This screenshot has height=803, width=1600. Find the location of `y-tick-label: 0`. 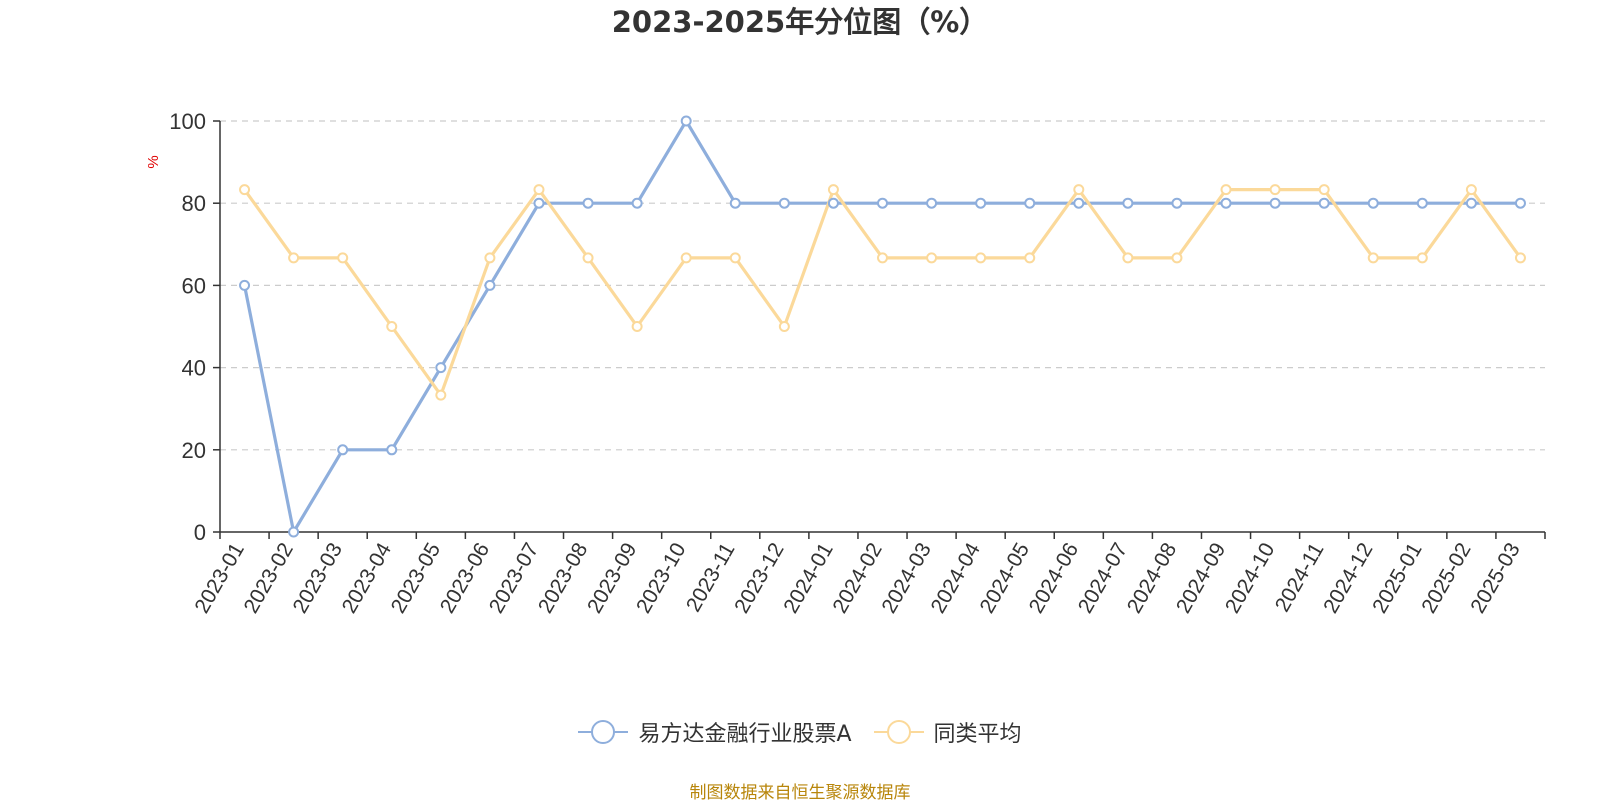

y-tick-label: 0 is located at coordinates (200, 532).